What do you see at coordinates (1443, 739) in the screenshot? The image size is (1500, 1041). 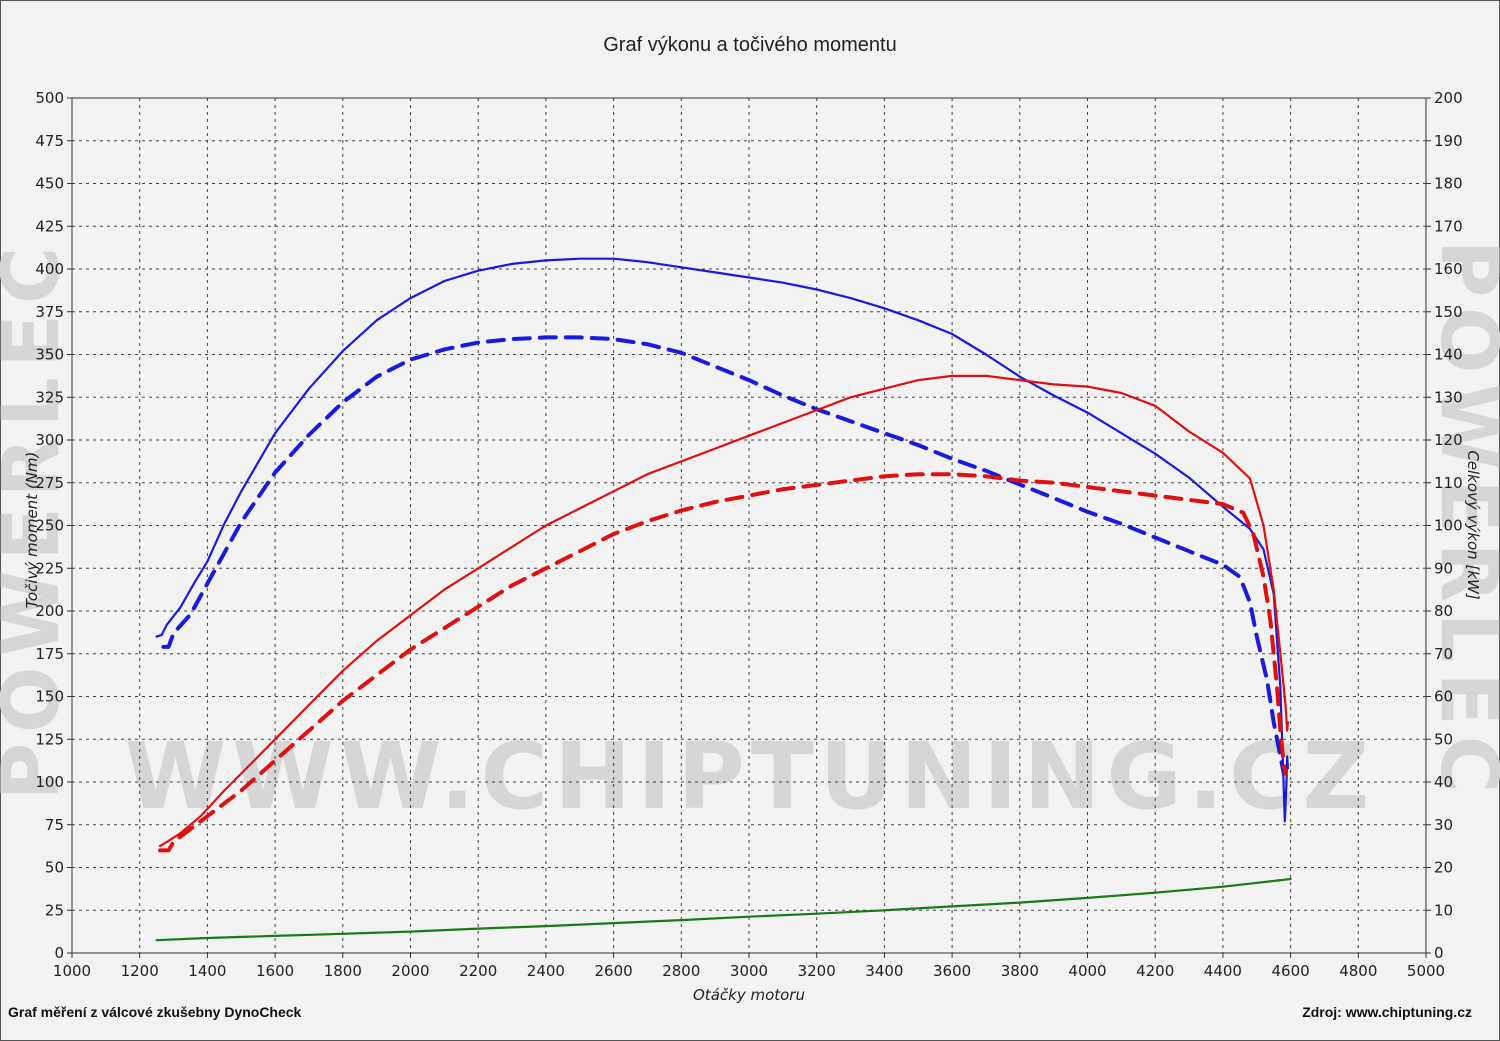 I see `y-right-tick-label: 50` at bounding box center [1443, 739].